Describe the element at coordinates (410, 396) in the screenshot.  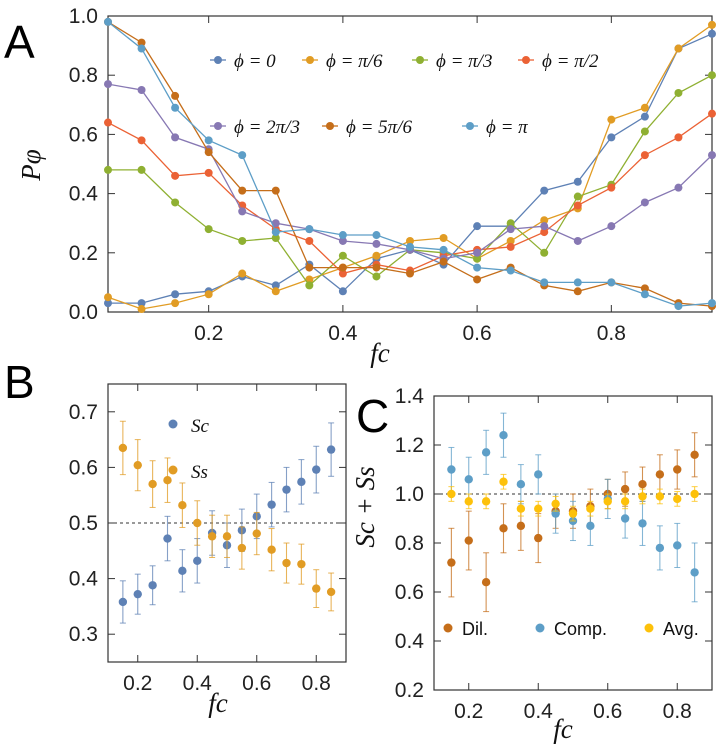
I see `y-tick-label: 1.4` at that location.